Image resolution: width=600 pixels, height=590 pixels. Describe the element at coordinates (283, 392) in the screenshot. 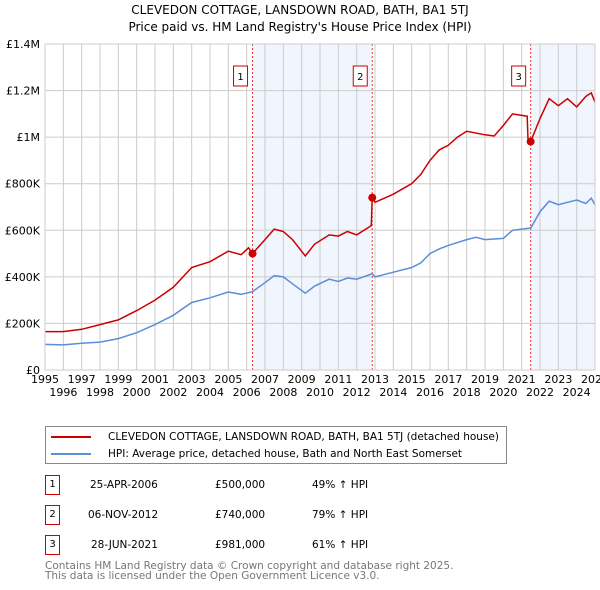

I see `x-tick-label: 2008` at that location.